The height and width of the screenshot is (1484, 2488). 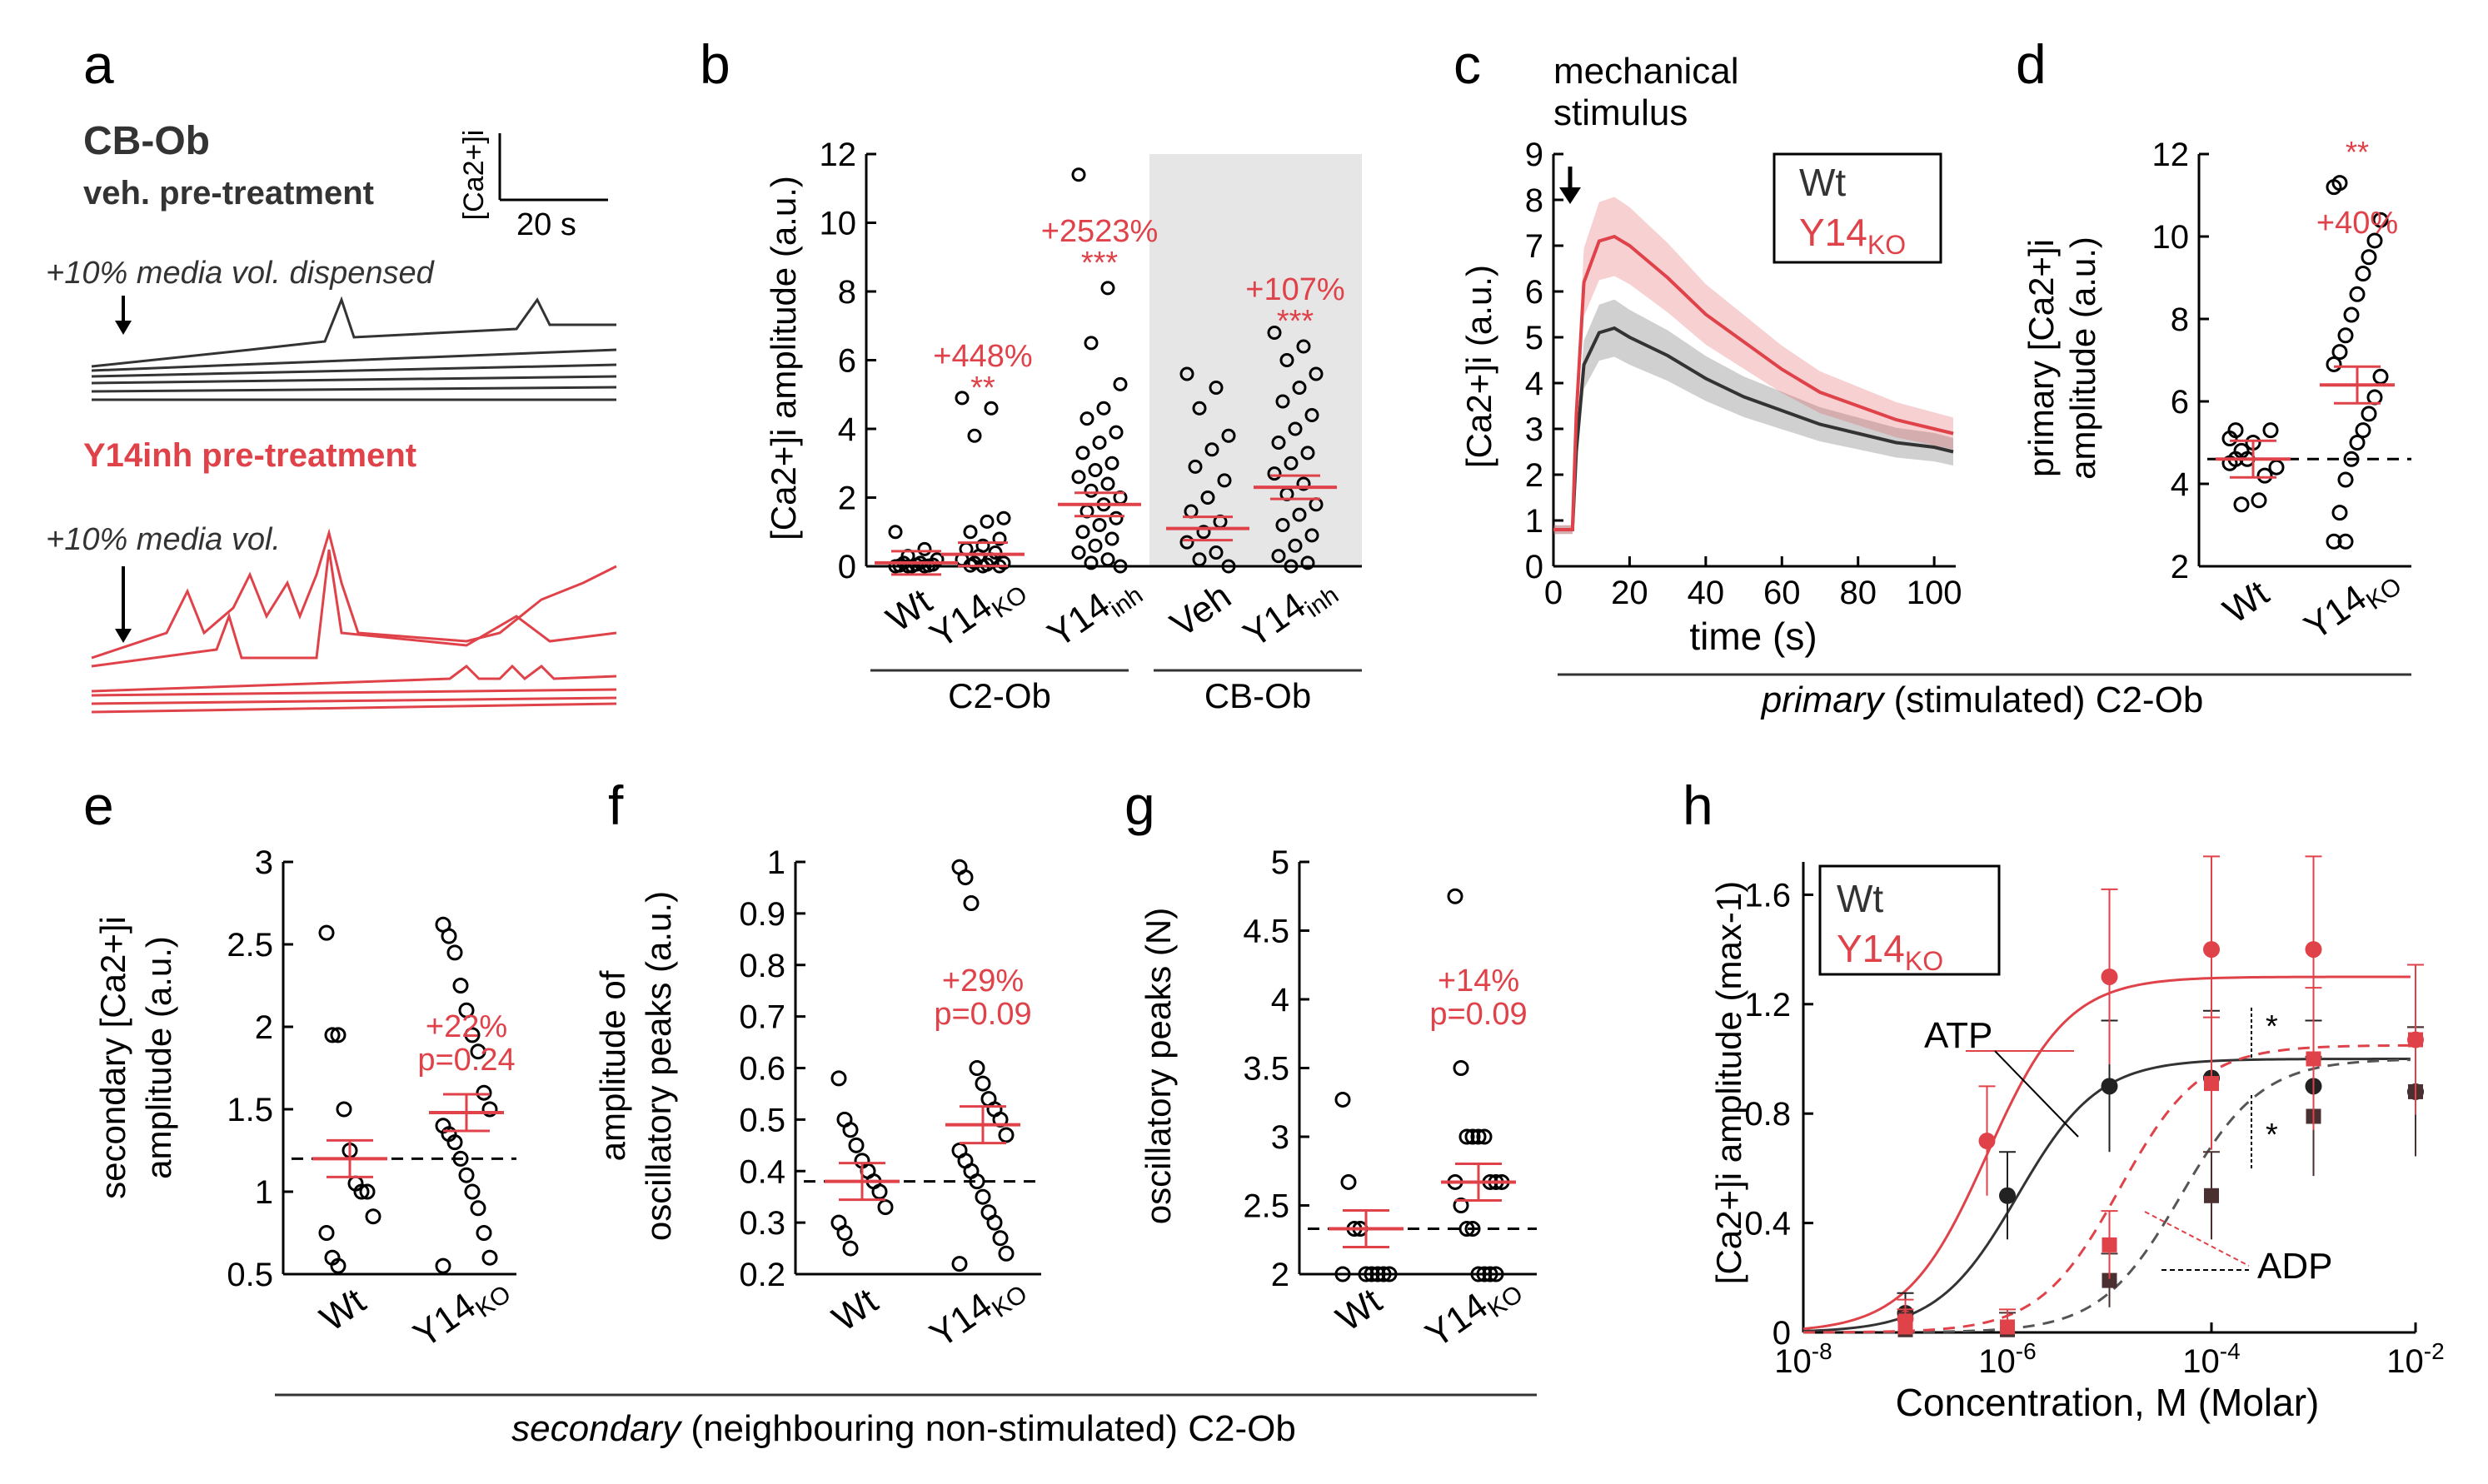 What do you see at coordinates (999, 695) in the screenshot?
I see `b-group-c2: C2-Ob` at bounding box center [999, 695].